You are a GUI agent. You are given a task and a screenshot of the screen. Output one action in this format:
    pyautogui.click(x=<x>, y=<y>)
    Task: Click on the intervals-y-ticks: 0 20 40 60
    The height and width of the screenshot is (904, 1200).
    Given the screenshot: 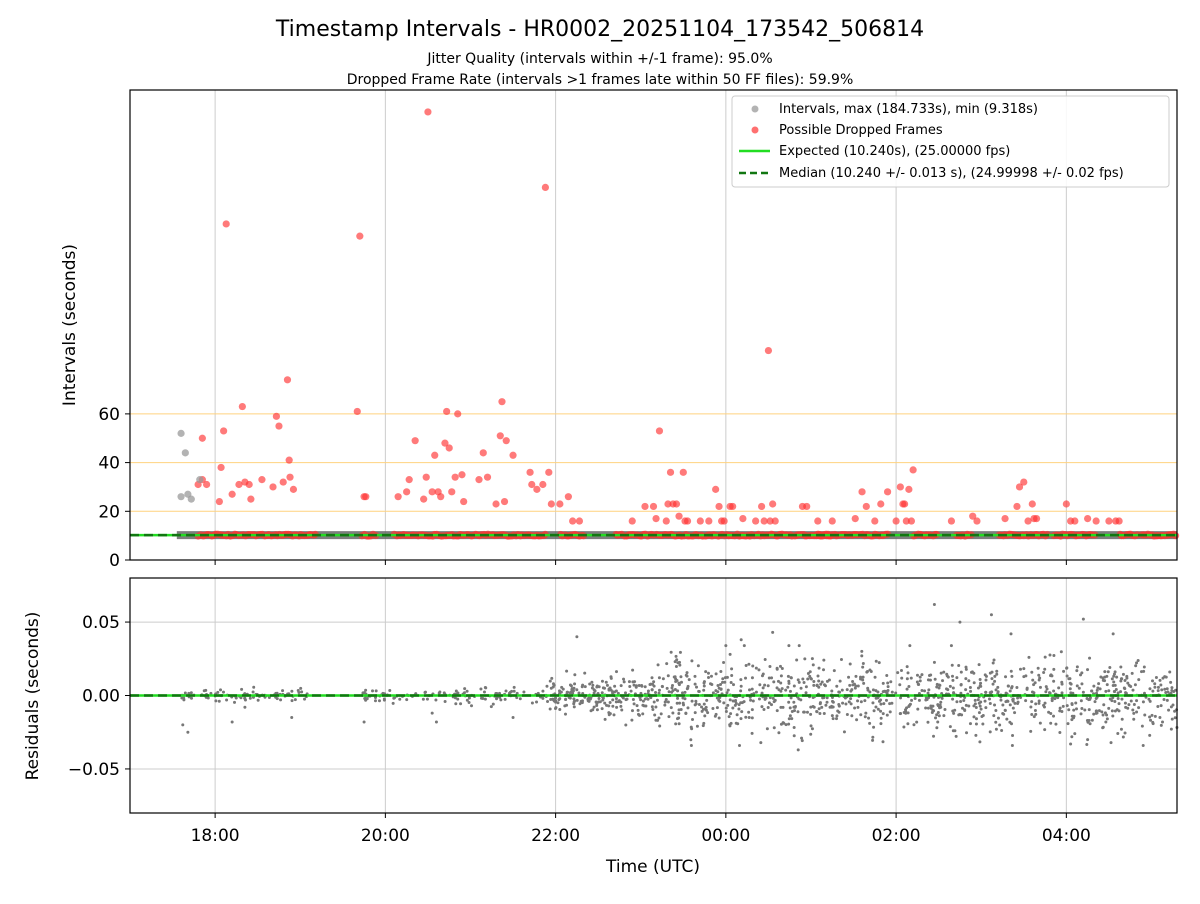 What is the action you would take?
    pyautogui.click(x=114, y=488)
    